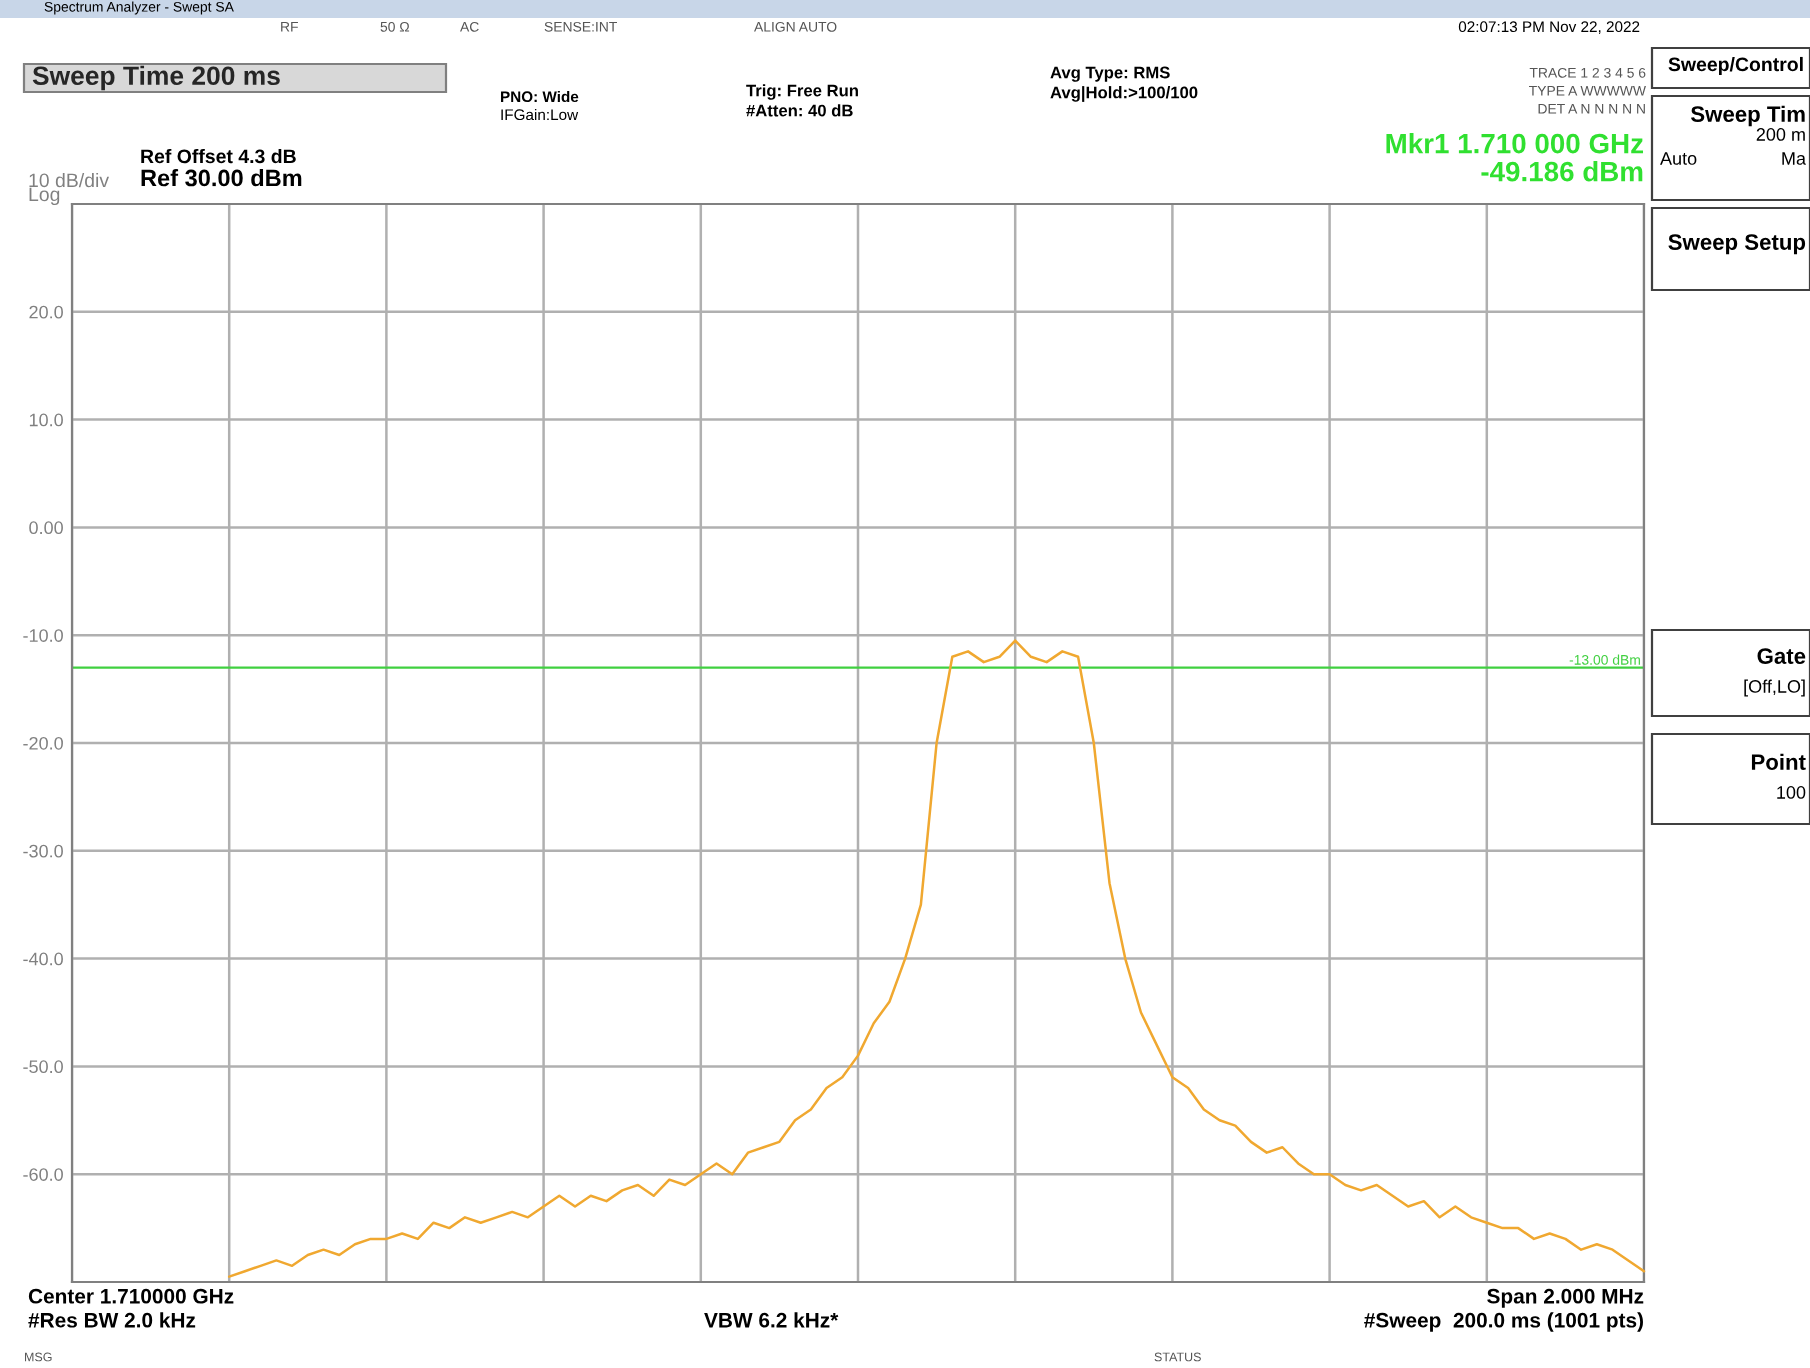  I want to click on text: Trig: Free Run, so click(802, 92).